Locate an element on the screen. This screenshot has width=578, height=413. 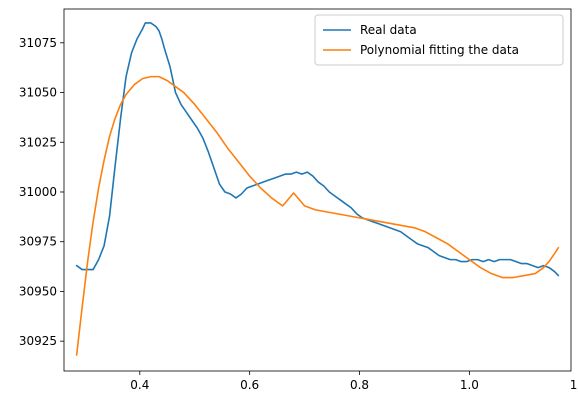
x-tick-label: 1.0 is located at coordinates (469, 385).